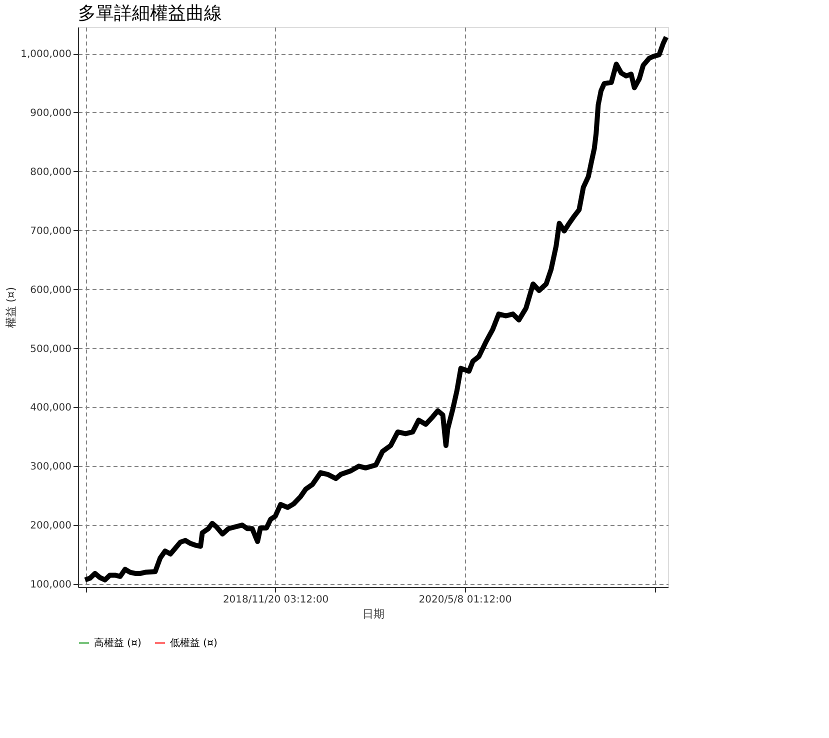 This screenshot has height=738, width=829. What do you see at coordinates (11, 307) in the screenshot?
I see `y-axis-title: 權益 (¤)` at bounding box center [11, 307].